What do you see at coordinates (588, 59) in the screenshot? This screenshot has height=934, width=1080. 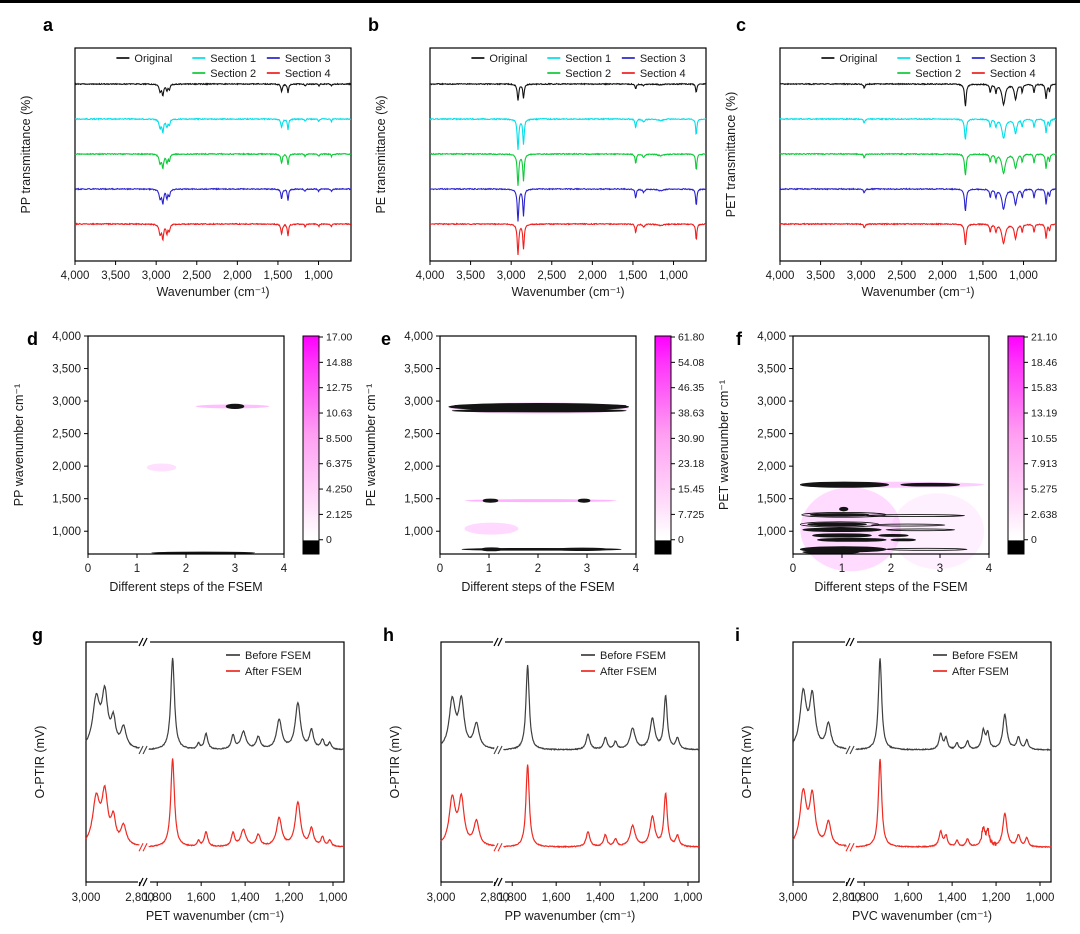 I see `legend-label: Section 1` at bounding box center [588, 59].